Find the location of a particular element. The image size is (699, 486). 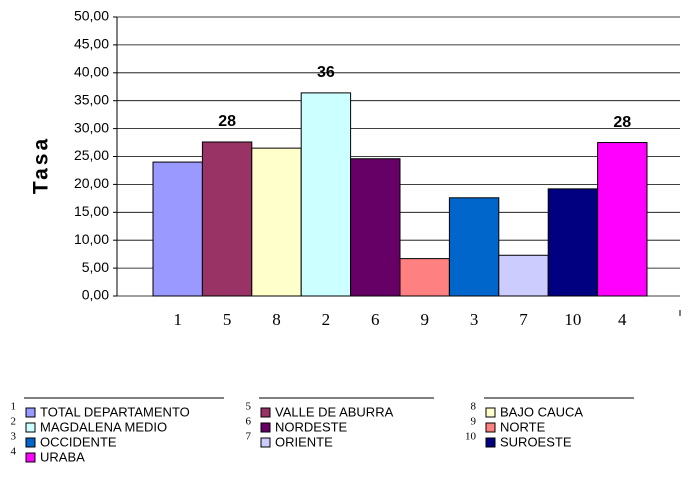

legend-number: 7 is located at coordinates (249, 437).